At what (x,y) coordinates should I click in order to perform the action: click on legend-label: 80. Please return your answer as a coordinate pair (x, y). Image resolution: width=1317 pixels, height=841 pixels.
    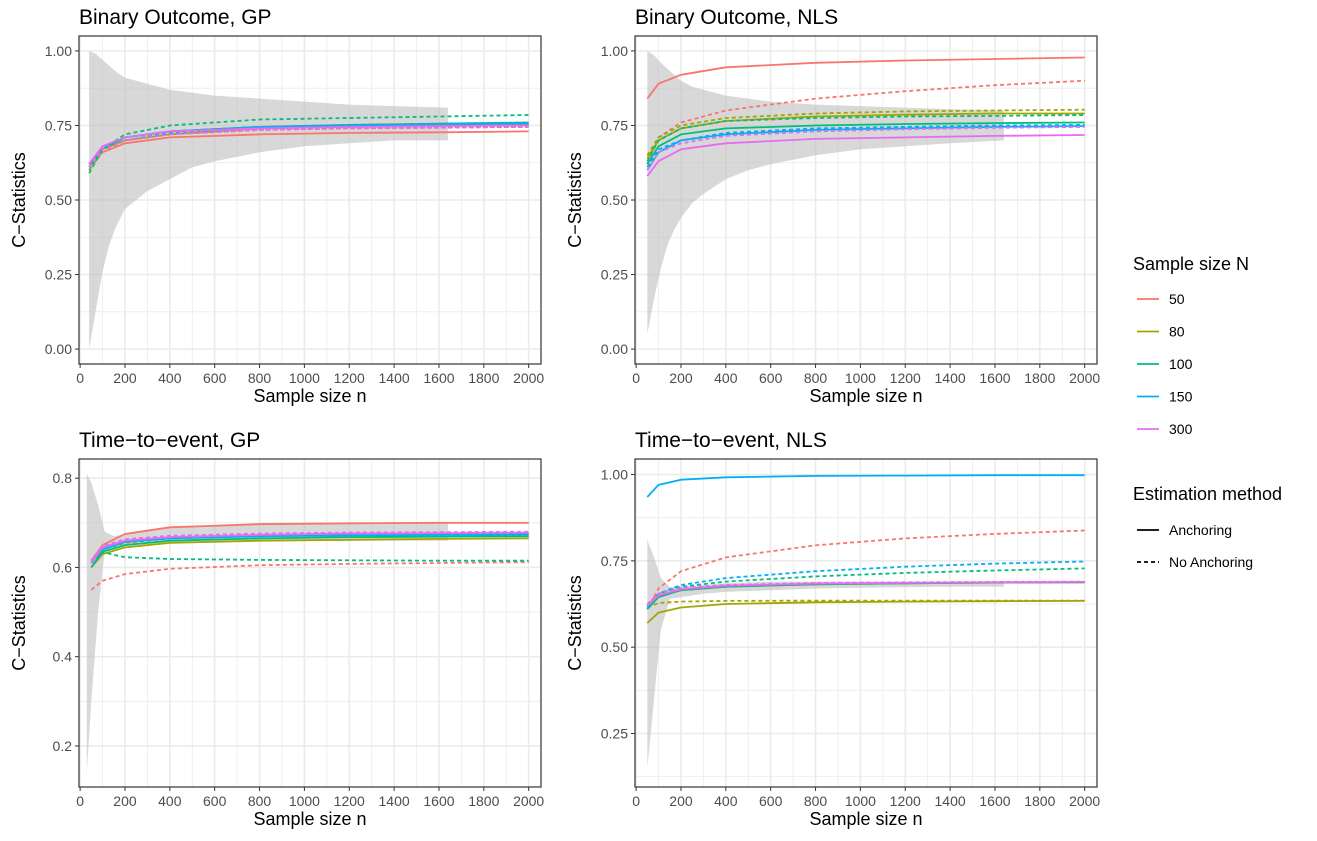
    Looking at the image, I should click on (1177, 332).